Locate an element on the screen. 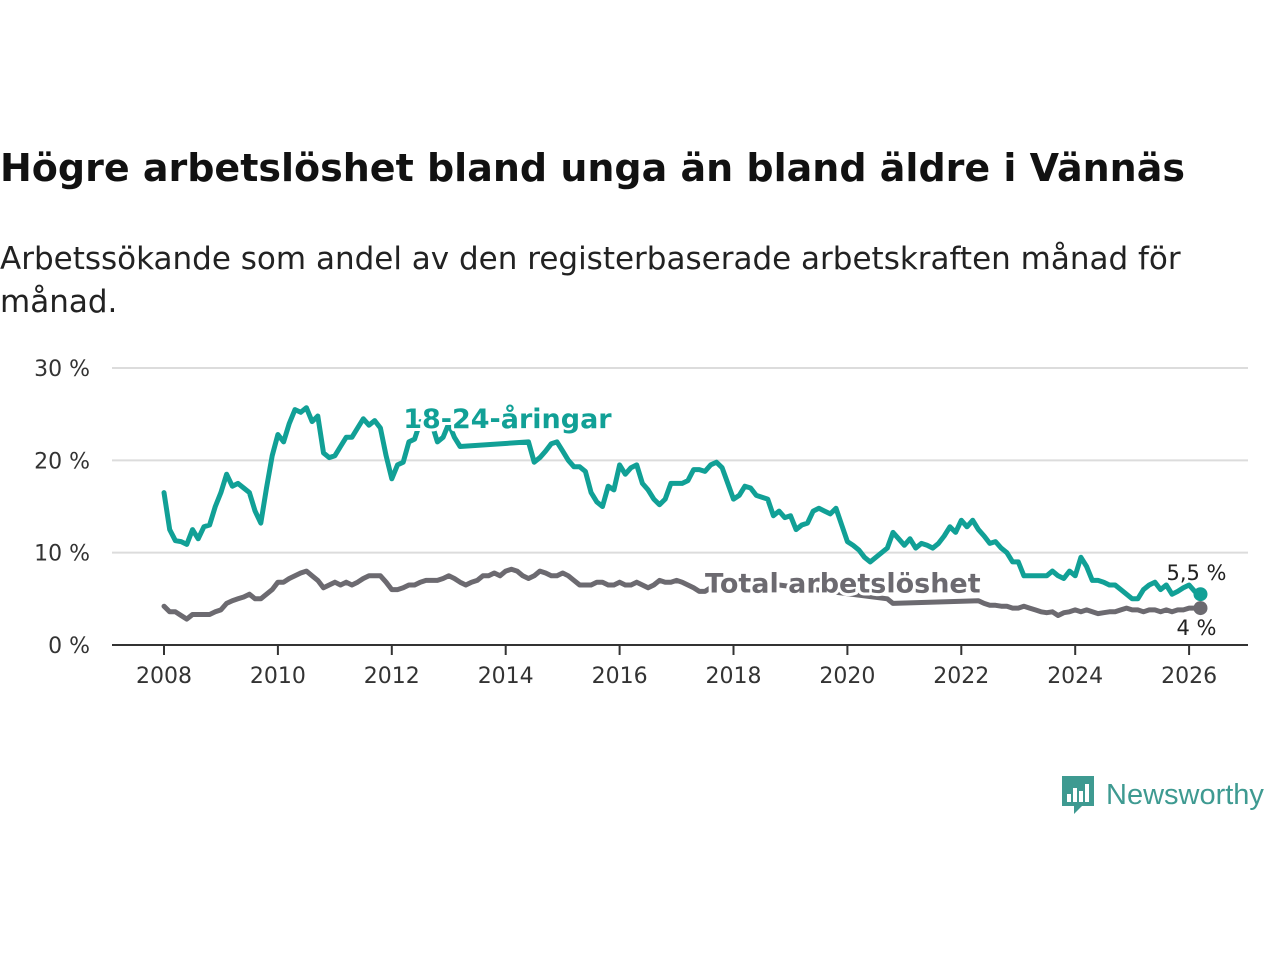 Image resolution: width=1280 pixels, height=960 pixels. x-tick-label: 2012 is located at coordinates (392, 676).